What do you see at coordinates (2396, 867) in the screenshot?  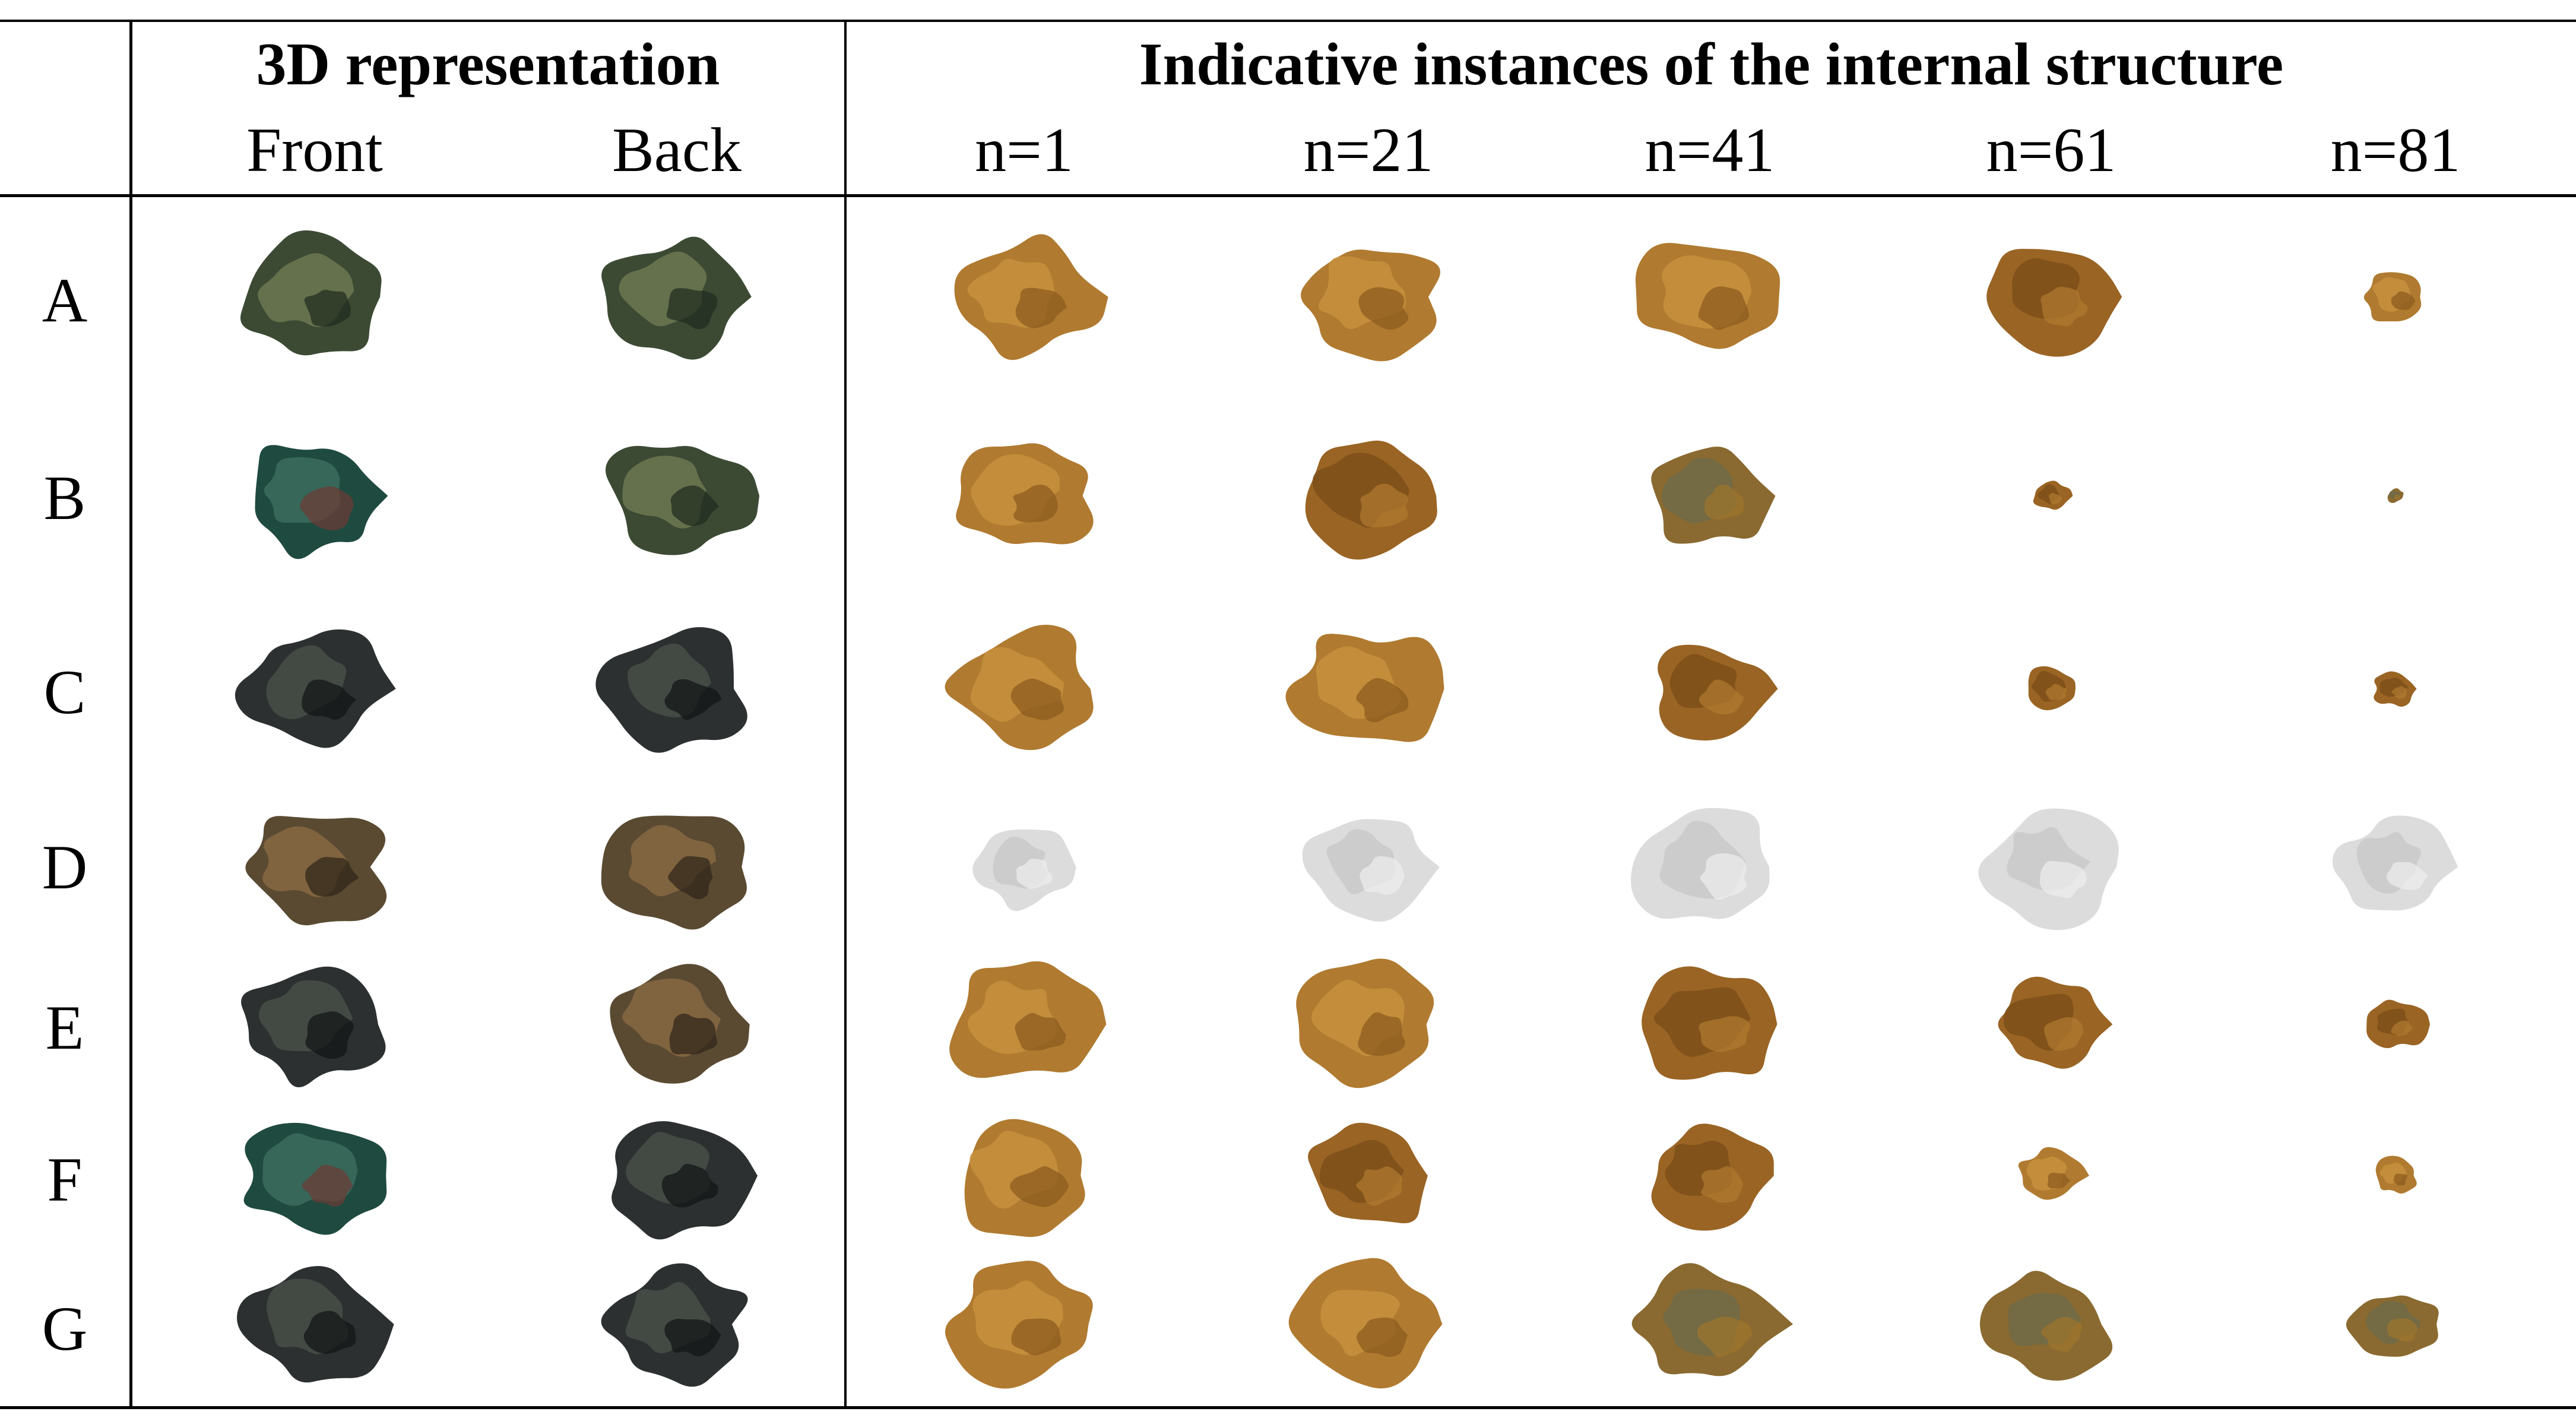 I see `slice-image-d-n81` at bounding box center [2396, 867].